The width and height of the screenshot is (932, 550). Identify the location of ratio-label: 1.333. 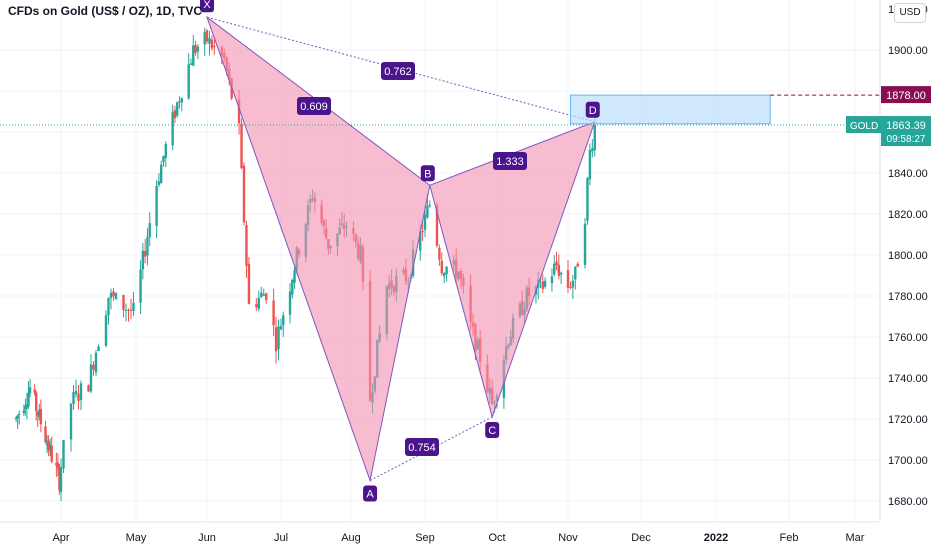
(510, 162).